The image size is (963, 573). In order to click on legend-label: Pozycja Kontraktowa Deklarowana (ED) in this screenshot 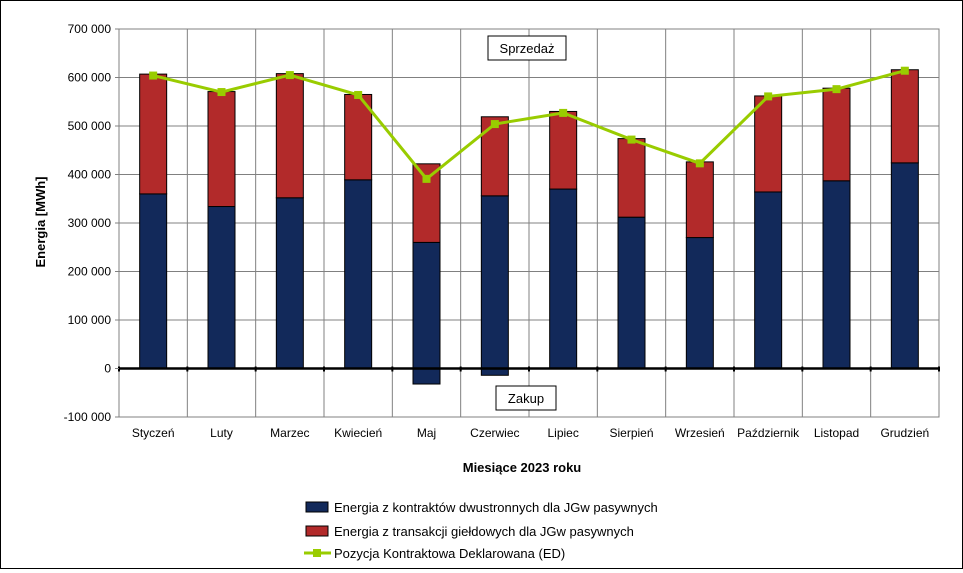, I will do `click(449, 553)`.